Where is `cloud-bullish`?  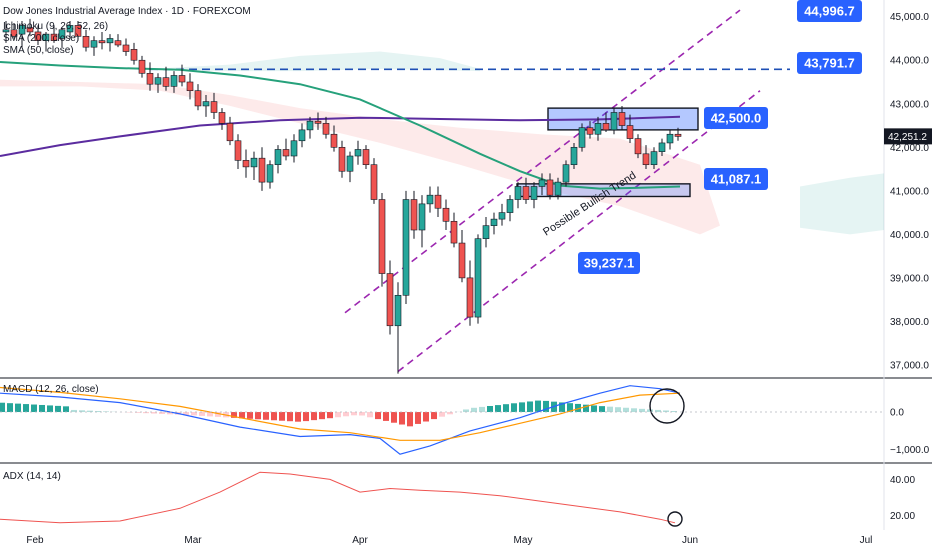
cloud-bullish is located at coordinates (315, 61).